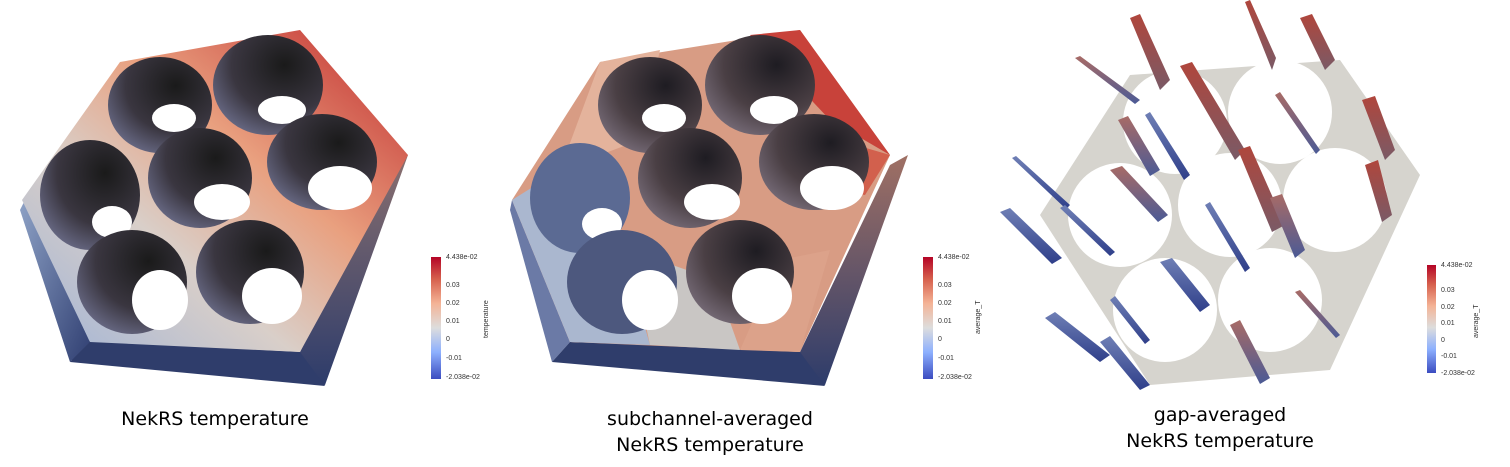 The width and height of the screenshot is (1510, 467). Describe the element at coordinates (710, 432) in the screenshot. I see `panel-caption: subchannel-averaged NekRS temperature` at that location.